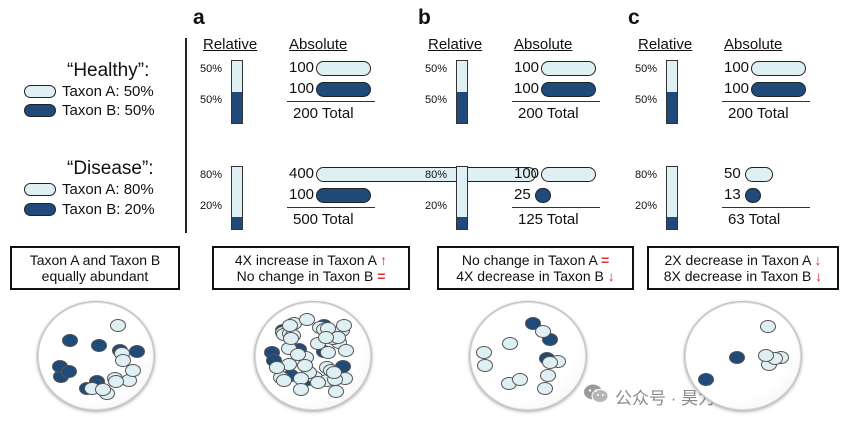  I want to click on left-summary-box: Taxon A and Taxon B equally abundant, so click(95, 268).